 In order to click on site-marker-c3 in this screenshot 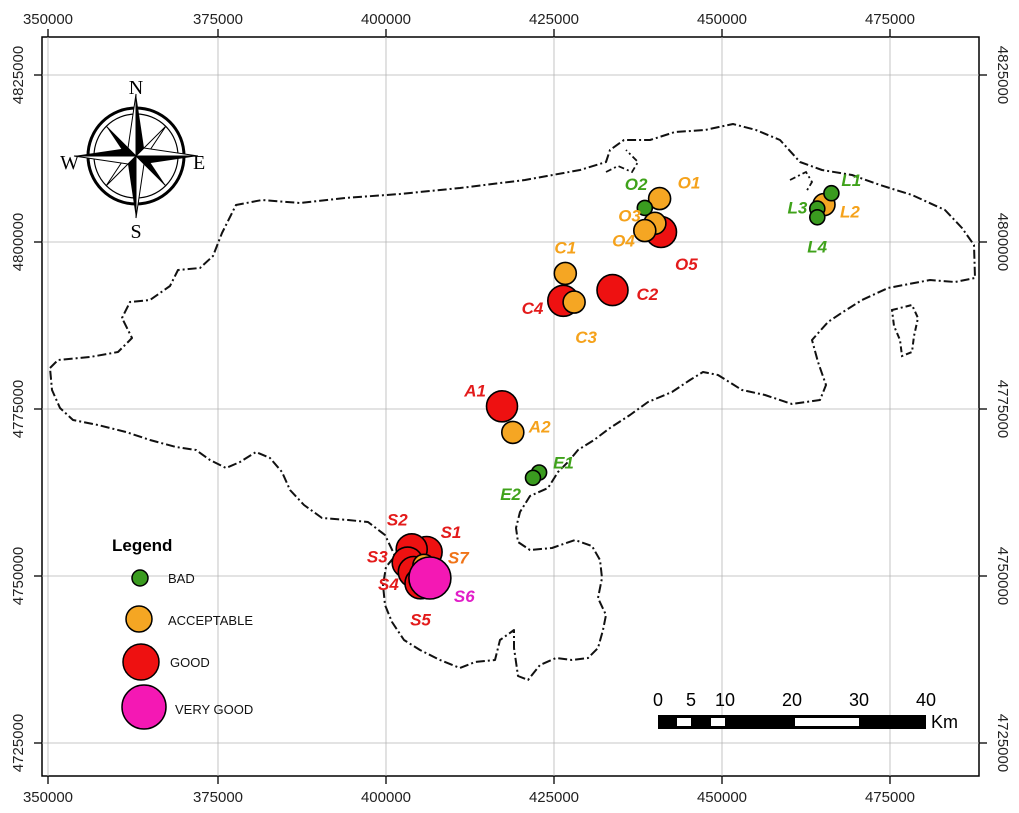, I will do `click(574, 302)`.